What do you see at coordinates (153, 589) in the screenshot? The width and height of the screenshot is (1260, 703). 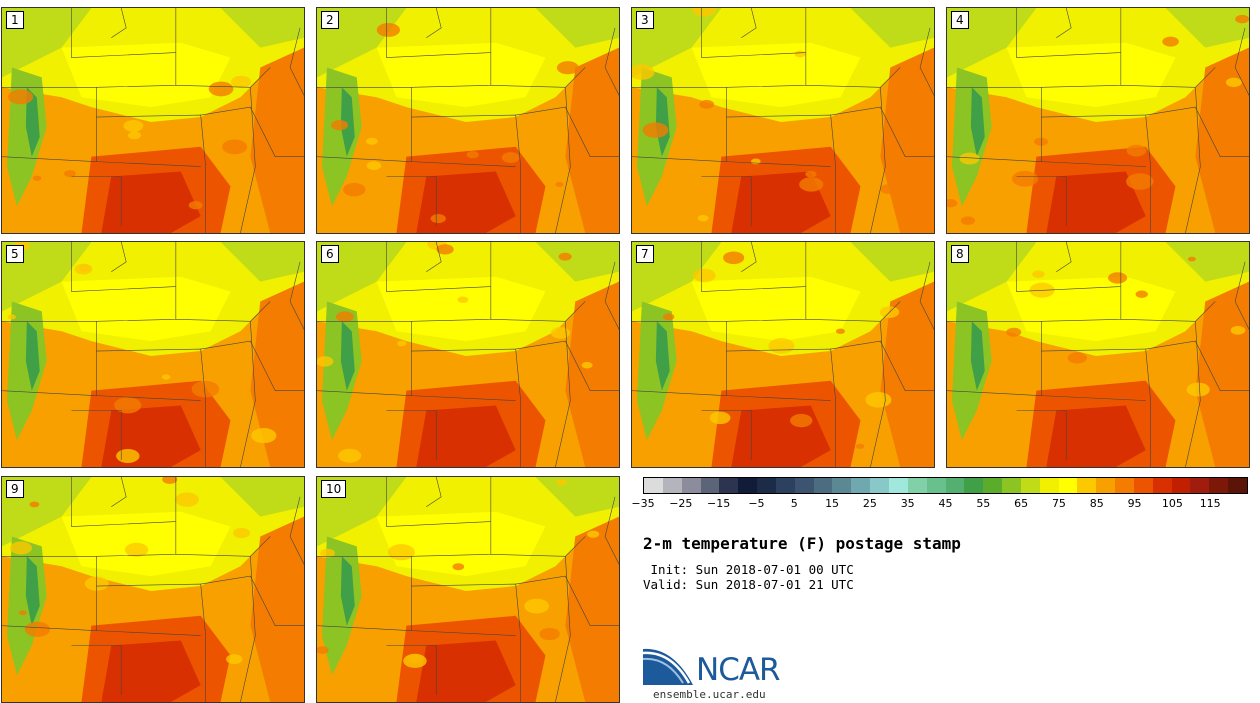 I see `map-panel: 9` at bounding box center [153, 589].